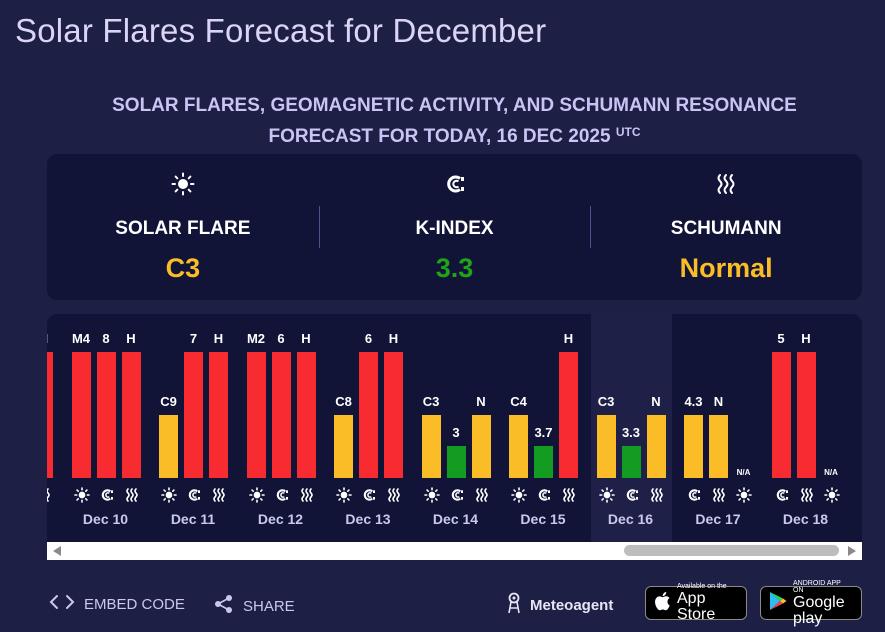 The width and height of the screenshot is (885, 632). Describe the element at coordinates (281, 30) in the screenshot. I see `page-title: Solar Flares Forecast for December` at that location.